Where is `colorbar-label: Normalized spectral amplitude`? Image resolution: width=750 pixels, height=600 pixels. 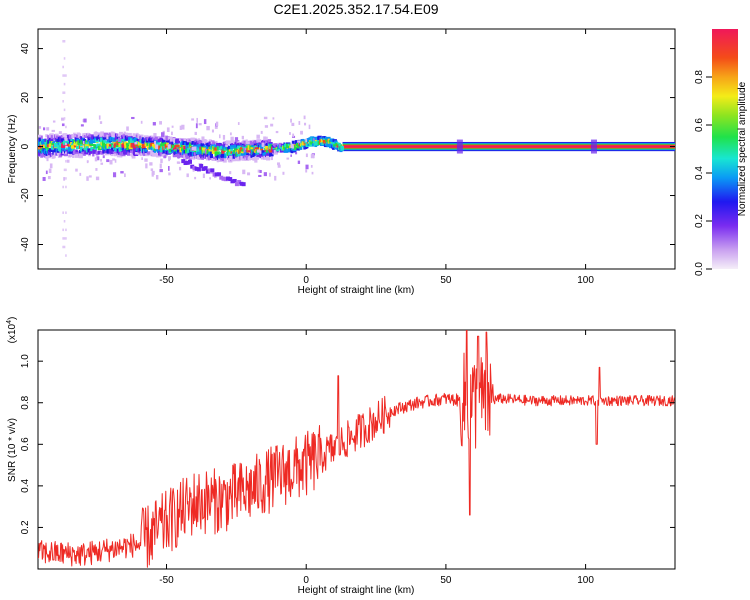 colorbar-label: Normalized spectral amplitude is located at coordinates (742, 148).